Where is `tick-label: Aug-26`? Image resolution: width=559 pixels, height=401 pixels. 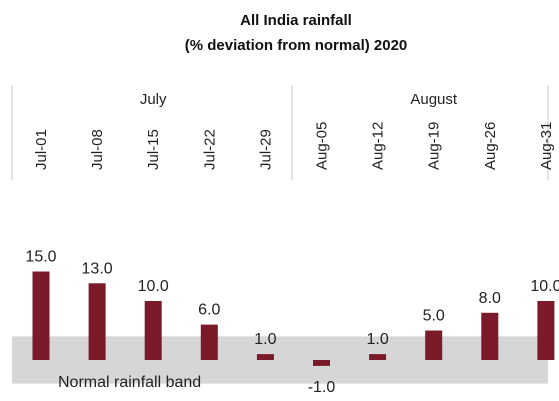
tick-label: Aug-26 is located at coordinates (490, 146).